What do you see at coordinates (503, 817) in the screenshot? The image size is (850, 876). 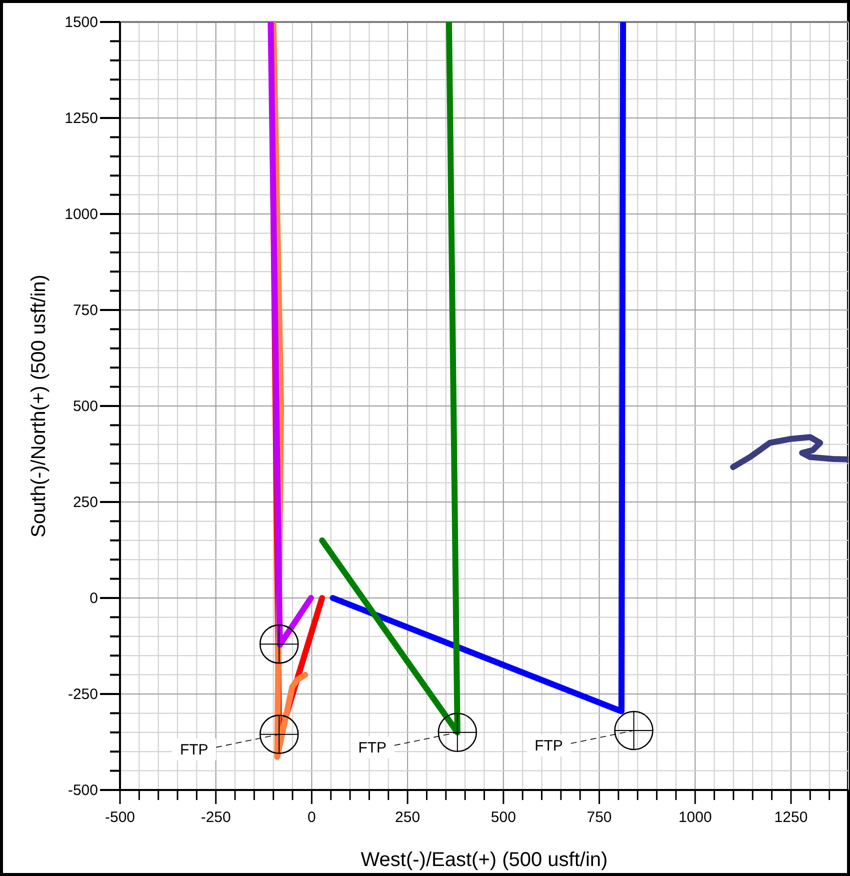 I see `x-tick-label: 500` at bounding box center [503, 817].